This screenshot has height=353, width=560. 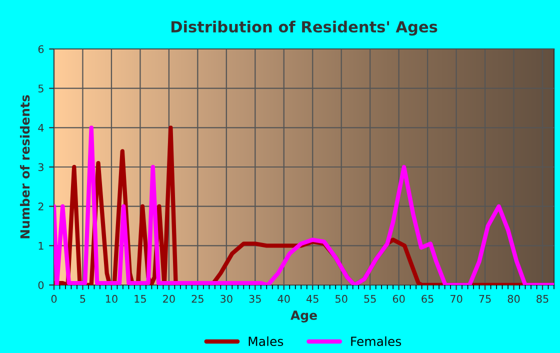 I want to click on chart-title: Distribution of Residents' Ages, so click(x=304, y=28).